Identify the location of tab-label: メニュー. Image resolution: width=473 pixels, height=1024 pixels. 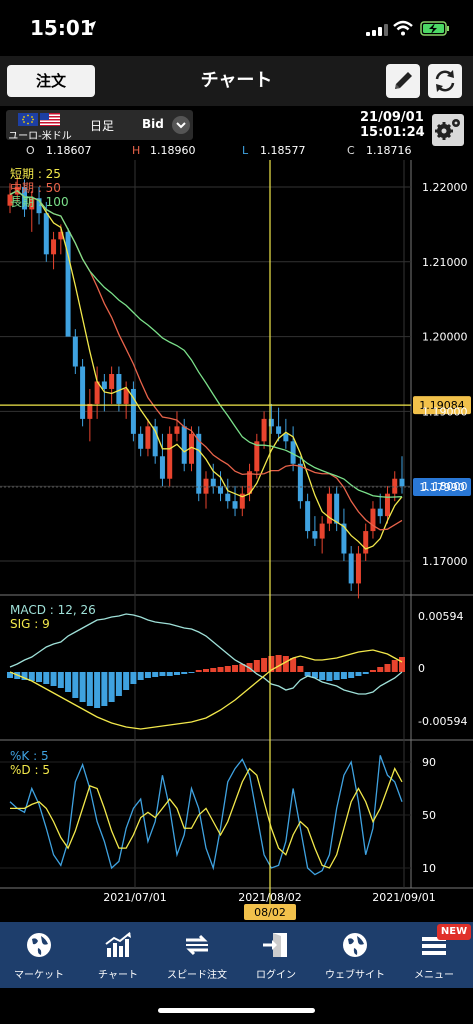
(434, 975).